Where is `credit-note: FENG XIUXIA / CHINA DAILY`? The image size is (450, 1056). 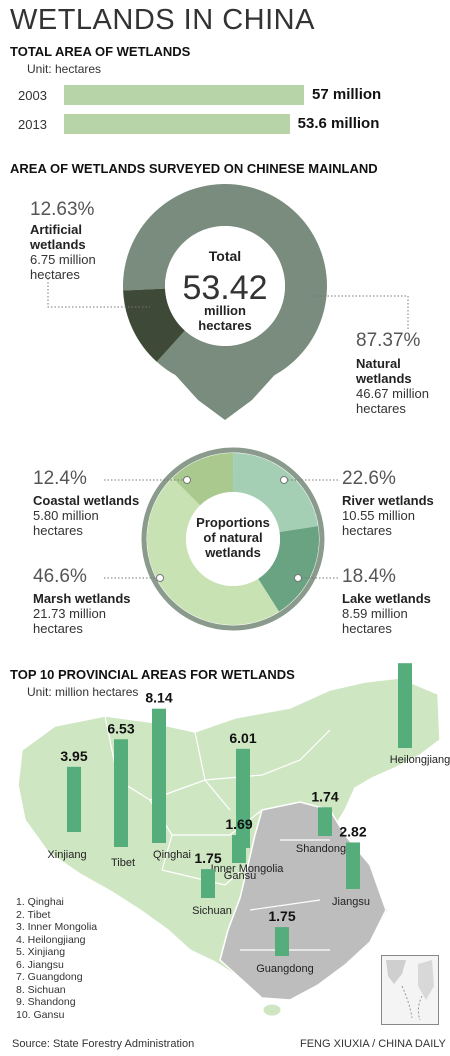
credit-note: FENG XIUXIA / CHINA DAILY is located at coordinates (373, 1044).